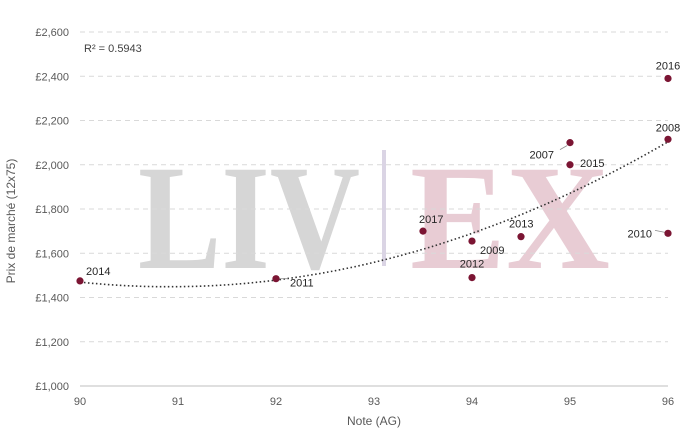 The width and height of the screenshot is (697, 446). What do you see at coordinates (178, 402) in the screenshot?
I see `x-tick-label: 91` at bounding box center [178, 402].